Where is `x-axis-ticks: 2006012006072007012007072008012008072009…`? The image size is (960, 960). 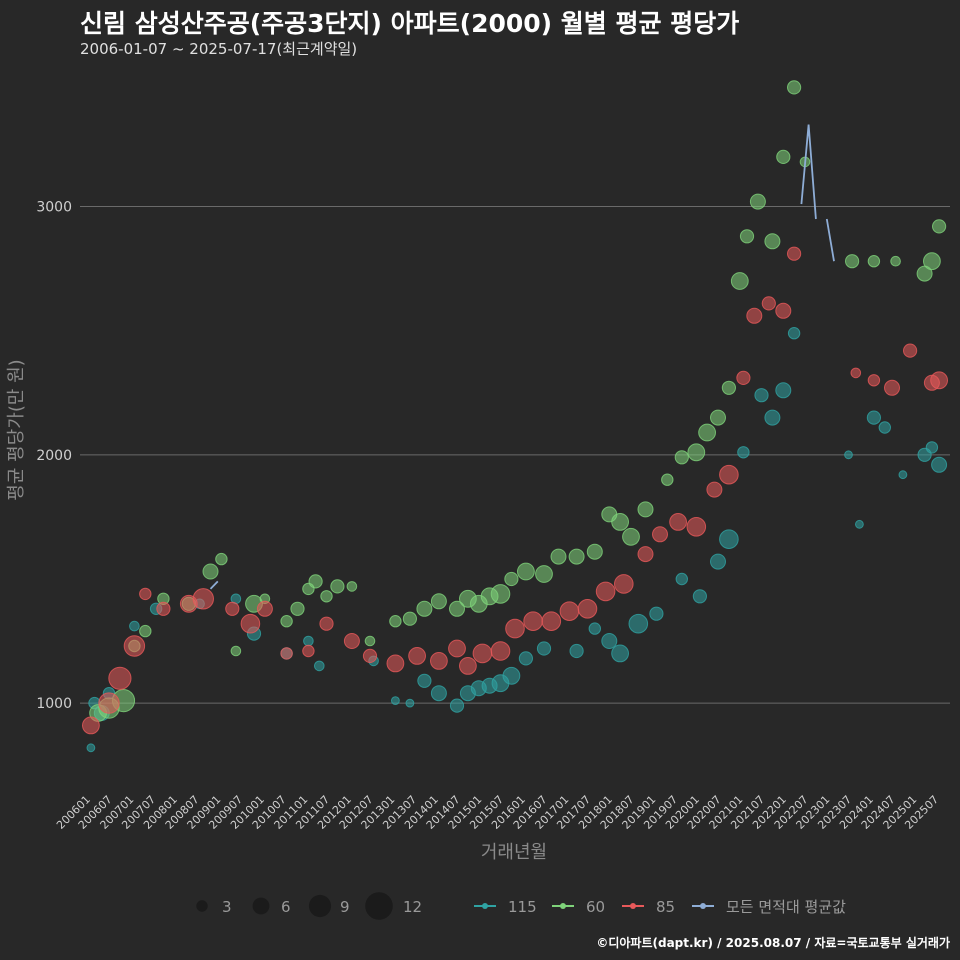
x-axis-ticks: 2006012006072007012007072008012008072009… is located at coordinates (497, 812).